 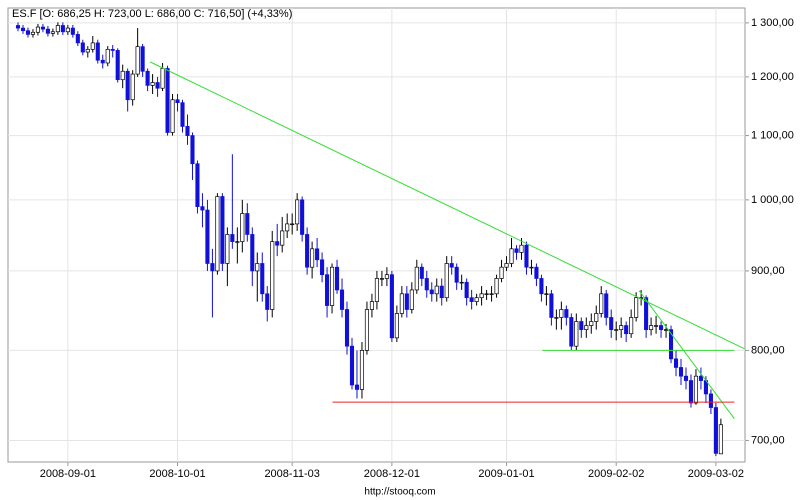 What do you see at coordinates (616, 474) in the screenshot?
I see `x-tick-label: 2009-02-02` at bounding box center [616, 474].